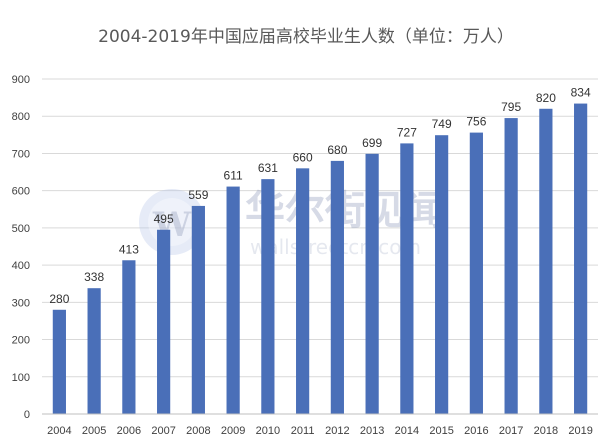 This screenshot has height=447, width=612. What do you see at coordinates (268, 168) in the screenshot?
I see `data-label: 631` at bounding box center [268, 168].